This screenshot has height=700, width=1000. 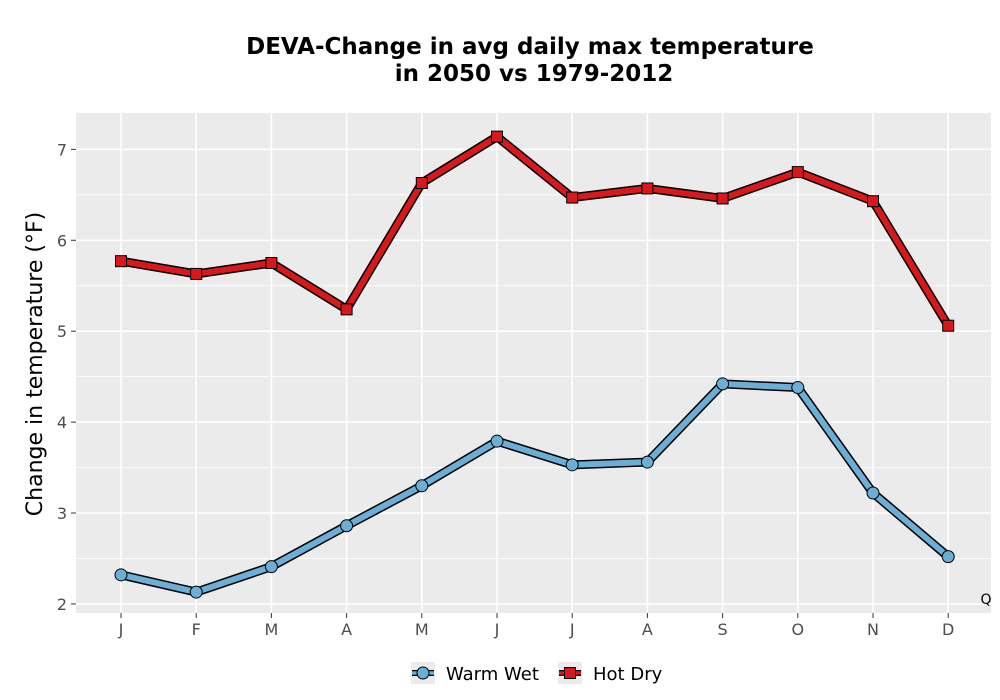 I want to click on y-tick-label: 5, so click(x=62, y=331).